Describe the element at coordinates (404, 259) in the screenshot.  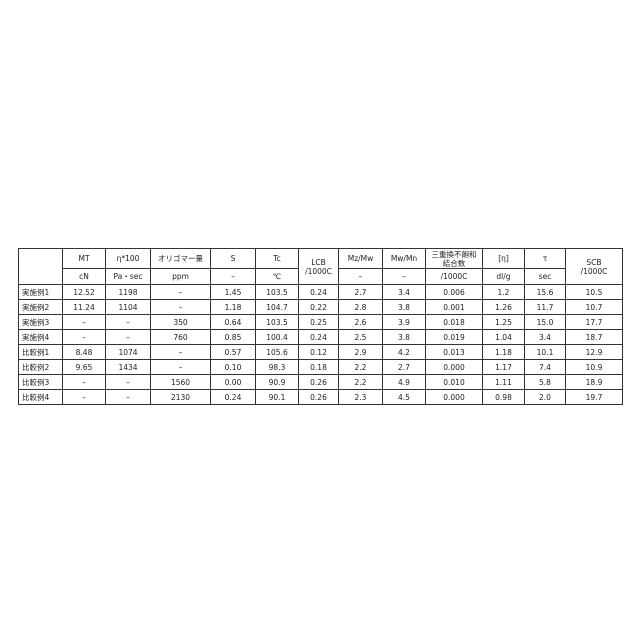
I see `header-mwmn: Mw/Mn` at that location.